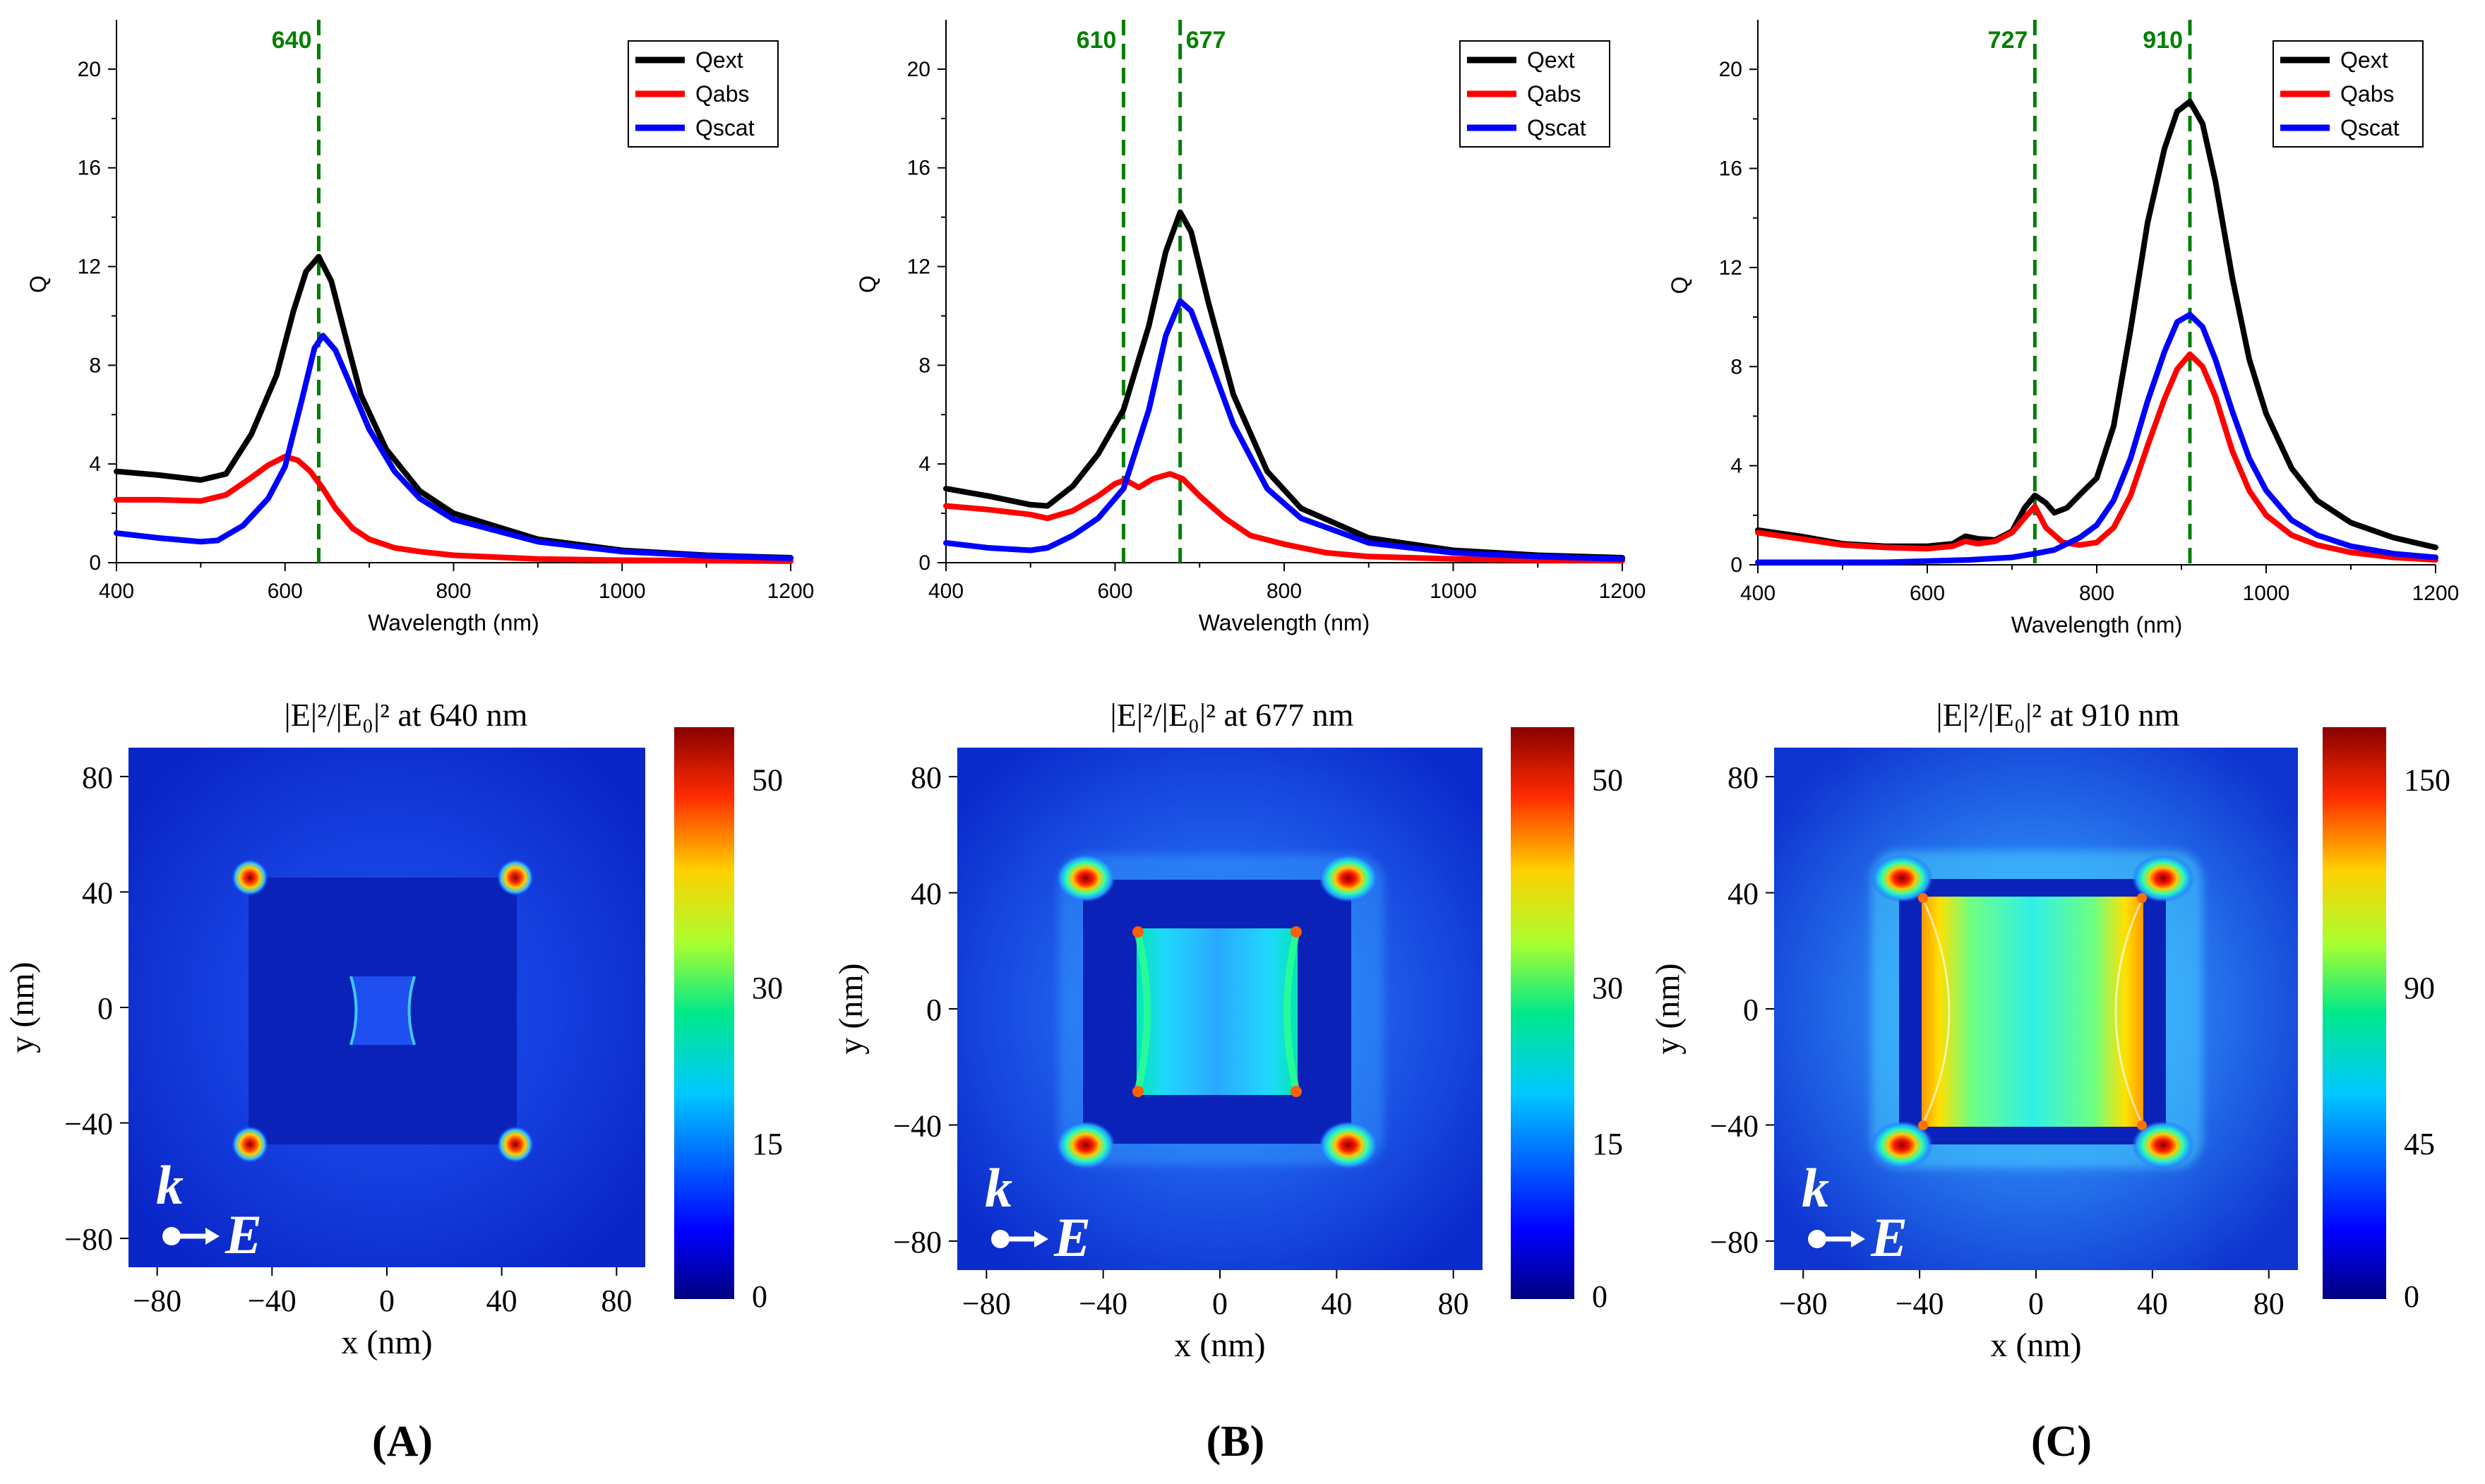  I want to click on map-title: |E|²/|E₀|² at 910 nm, so click(2058, 715).